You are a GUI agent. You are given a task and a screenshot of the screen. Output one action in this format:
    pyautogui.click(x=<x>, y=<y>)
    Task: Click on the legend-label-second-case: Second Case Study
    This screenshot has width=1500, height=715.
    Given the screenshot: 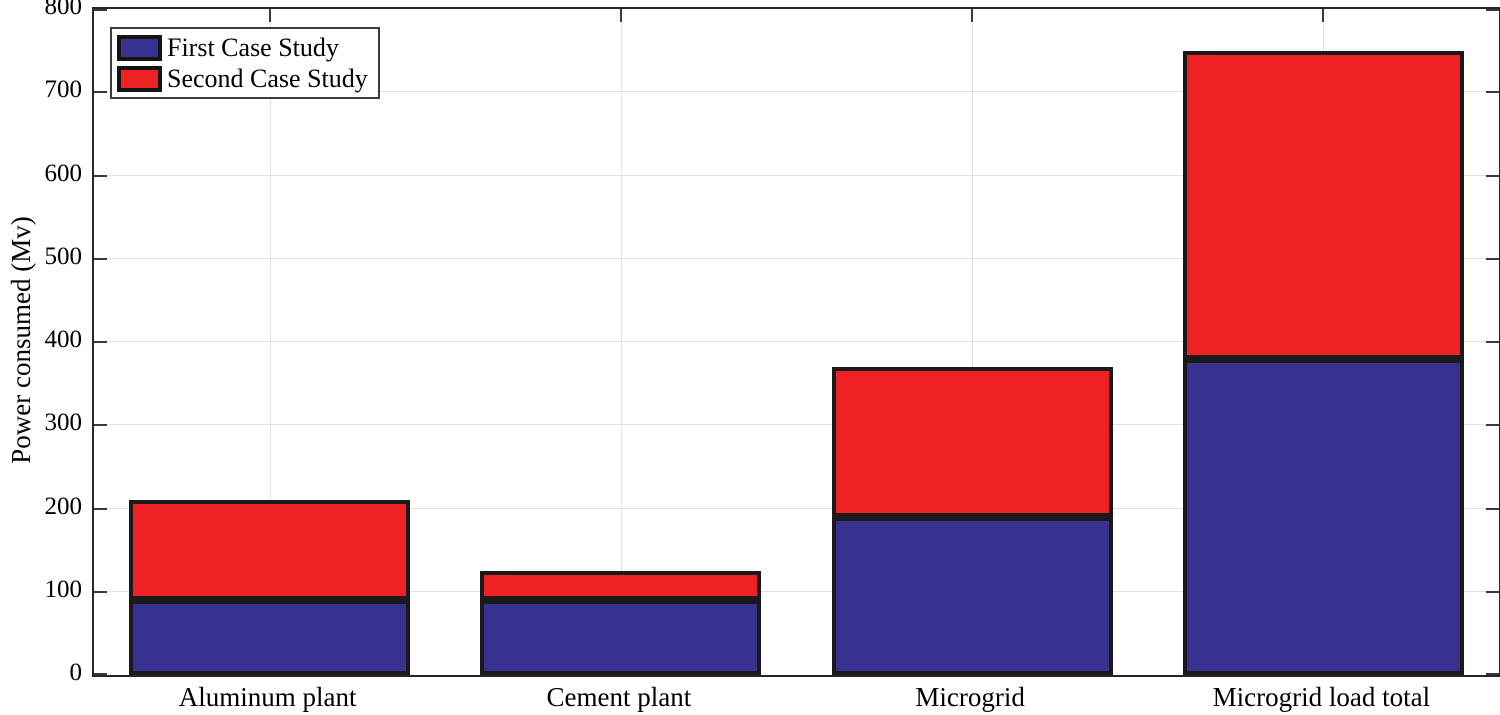 What is the action you would take?
    pyautogui.click(x=267, y=78)
    